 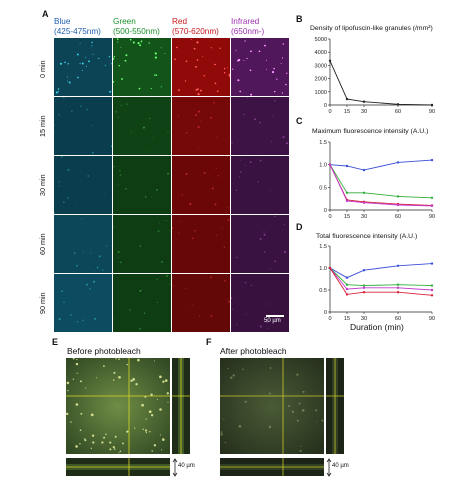 I want to click on chart-max-intensity: 0 0.5 1.0 1.5 0 15 30 60 90, so click(x=377, y=180).